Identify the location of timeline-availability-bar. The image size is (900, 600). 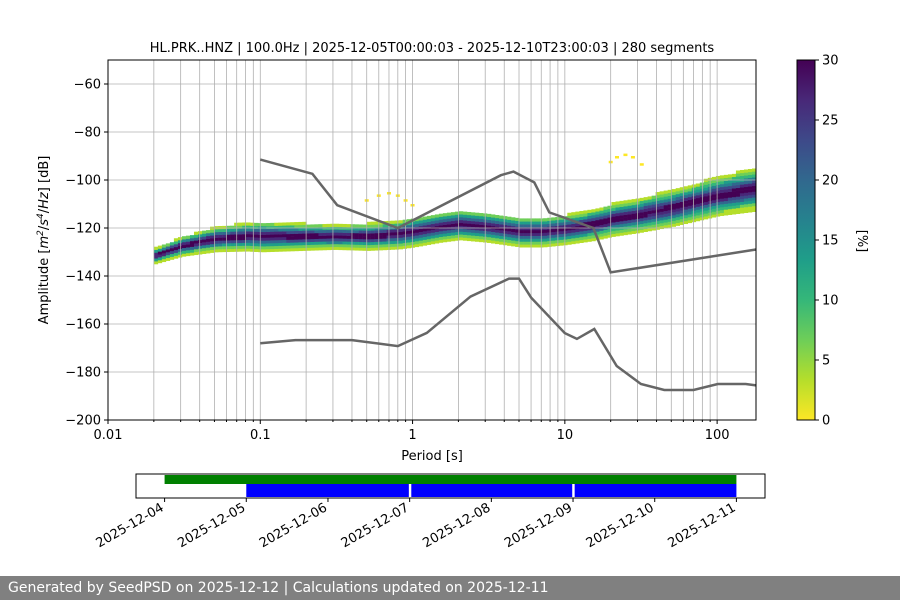
(450, 479).